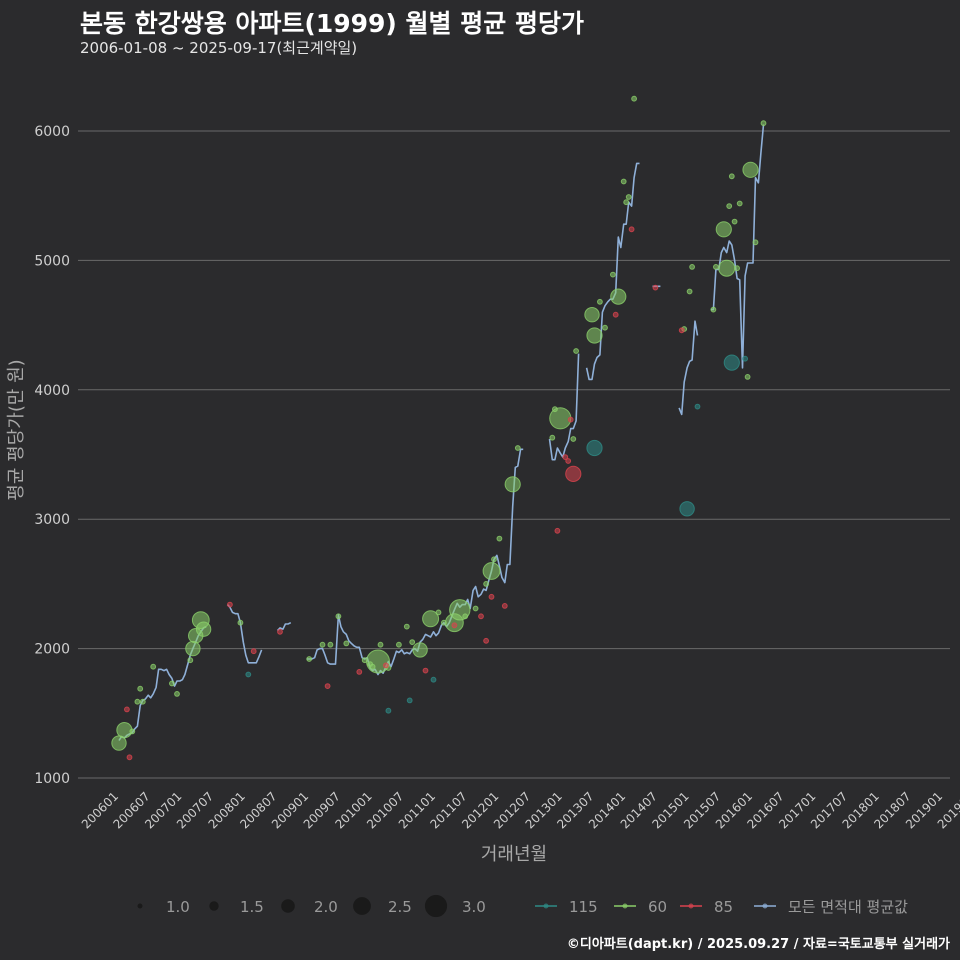  What do you see at coordinates (52, 520) in the screenshot?
I see `y-tick-label: 3000` at bounding box center [52, 520].